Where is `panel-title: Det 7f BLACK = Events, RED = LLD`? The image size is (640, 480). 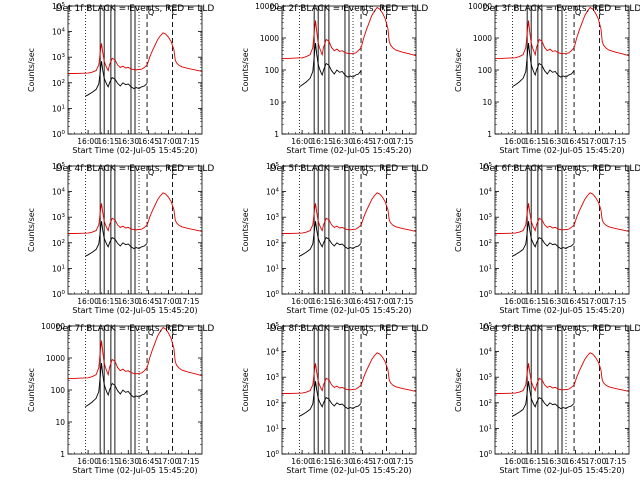
panel-title: Det 7f BLACK = Events, RED = LLD is located at coordinates (135, 329).